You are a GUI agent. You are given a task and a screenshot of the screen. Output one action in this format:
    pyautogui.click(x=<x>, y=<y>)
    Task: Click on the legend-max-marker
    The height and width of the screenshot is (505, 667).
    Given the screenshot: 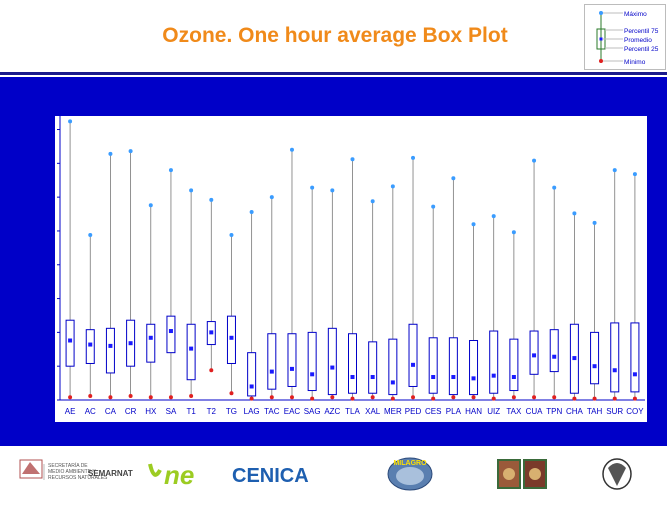 What is the action you would take?
    pyautogui.click(x=601, y=13)
    